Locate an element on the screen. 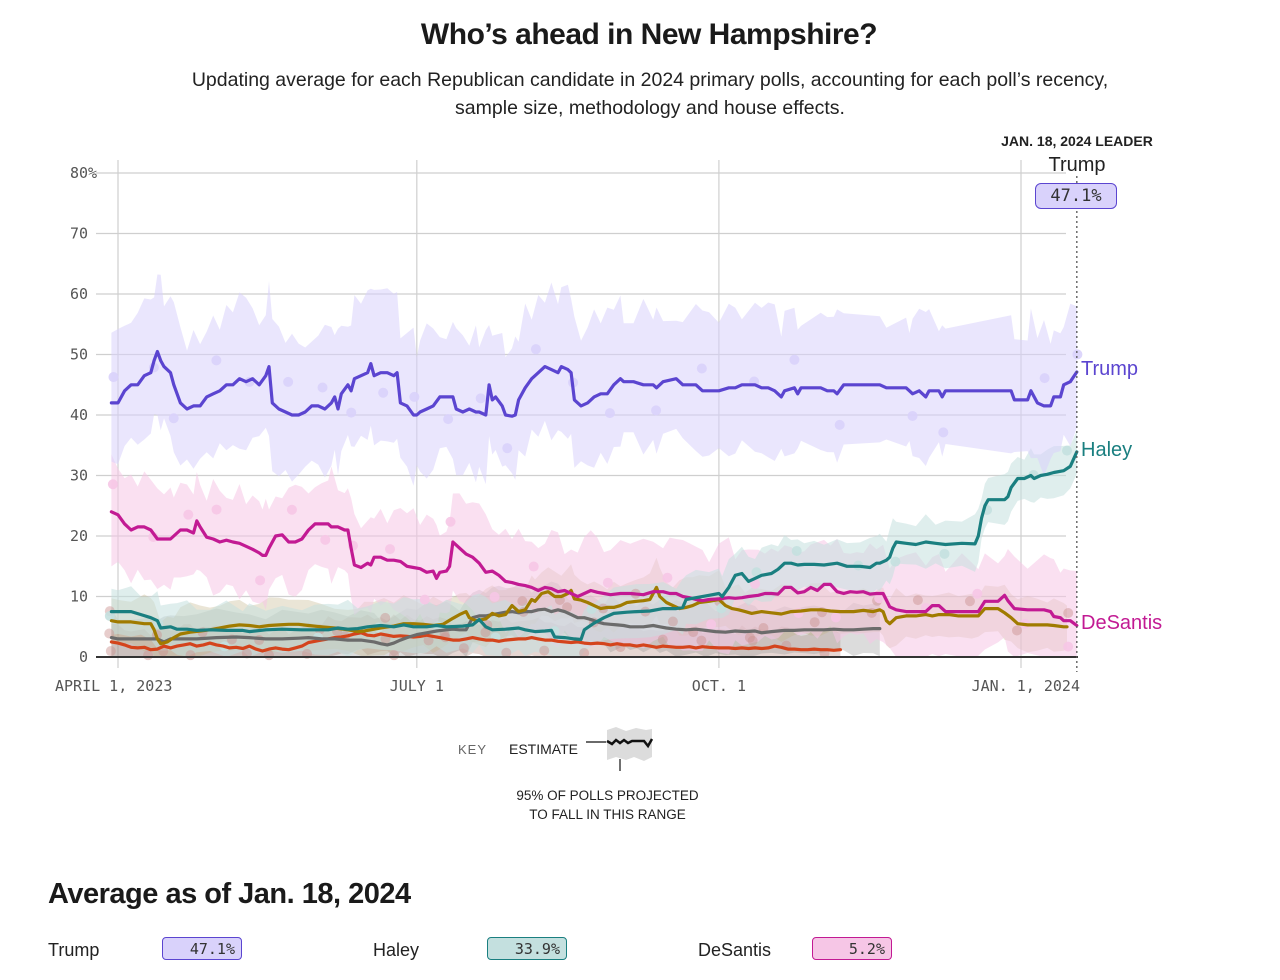 Image resolution: width=1280 pixels, height=980 pixels. average-name: Haley is located at coordinates (396, 950).